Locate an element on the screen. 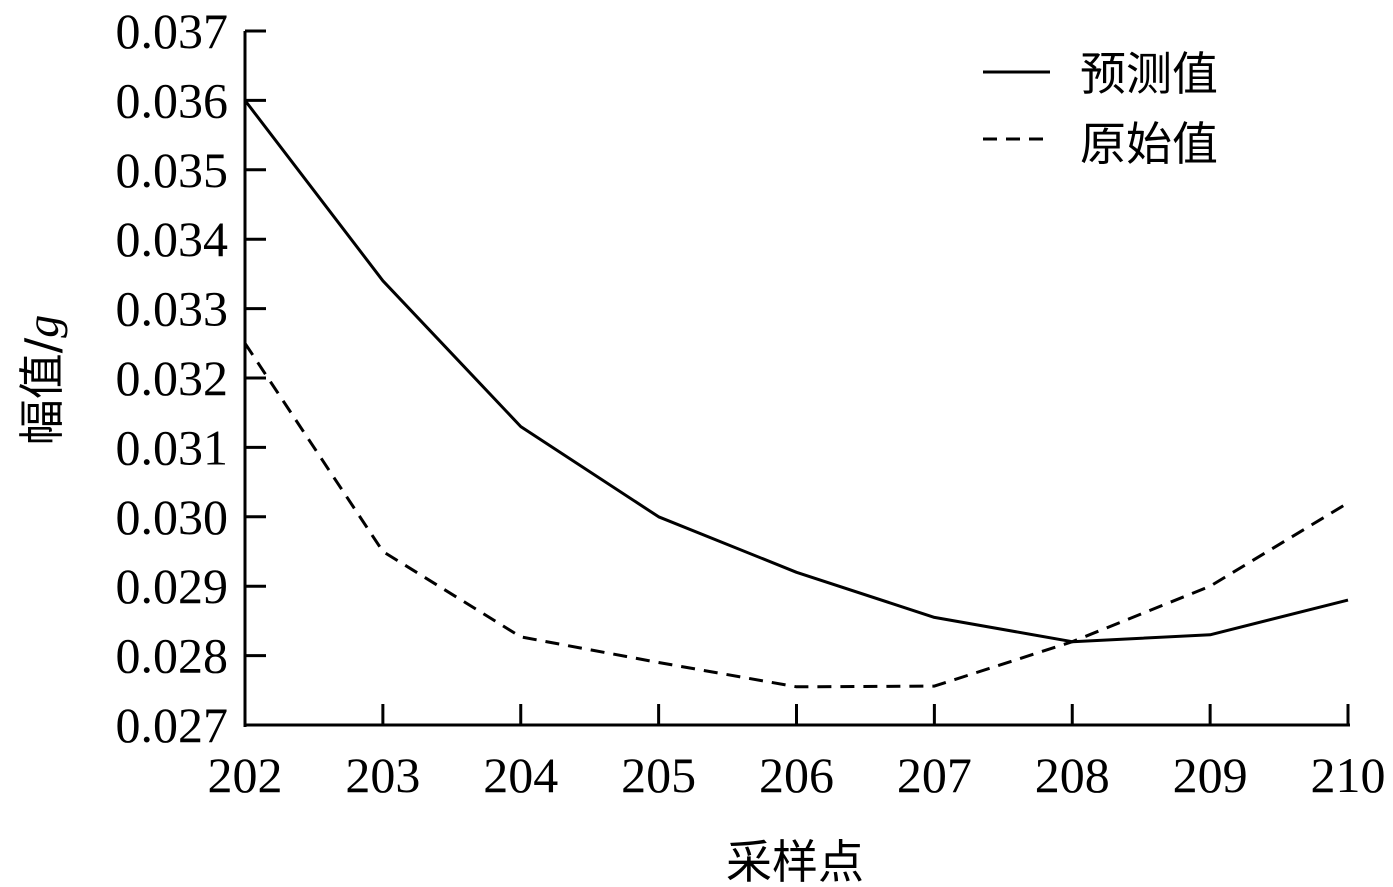 The height and width of the screenshot is (887, 1393). y-tick-label: 0.033 is located at coordinates (172, 309).